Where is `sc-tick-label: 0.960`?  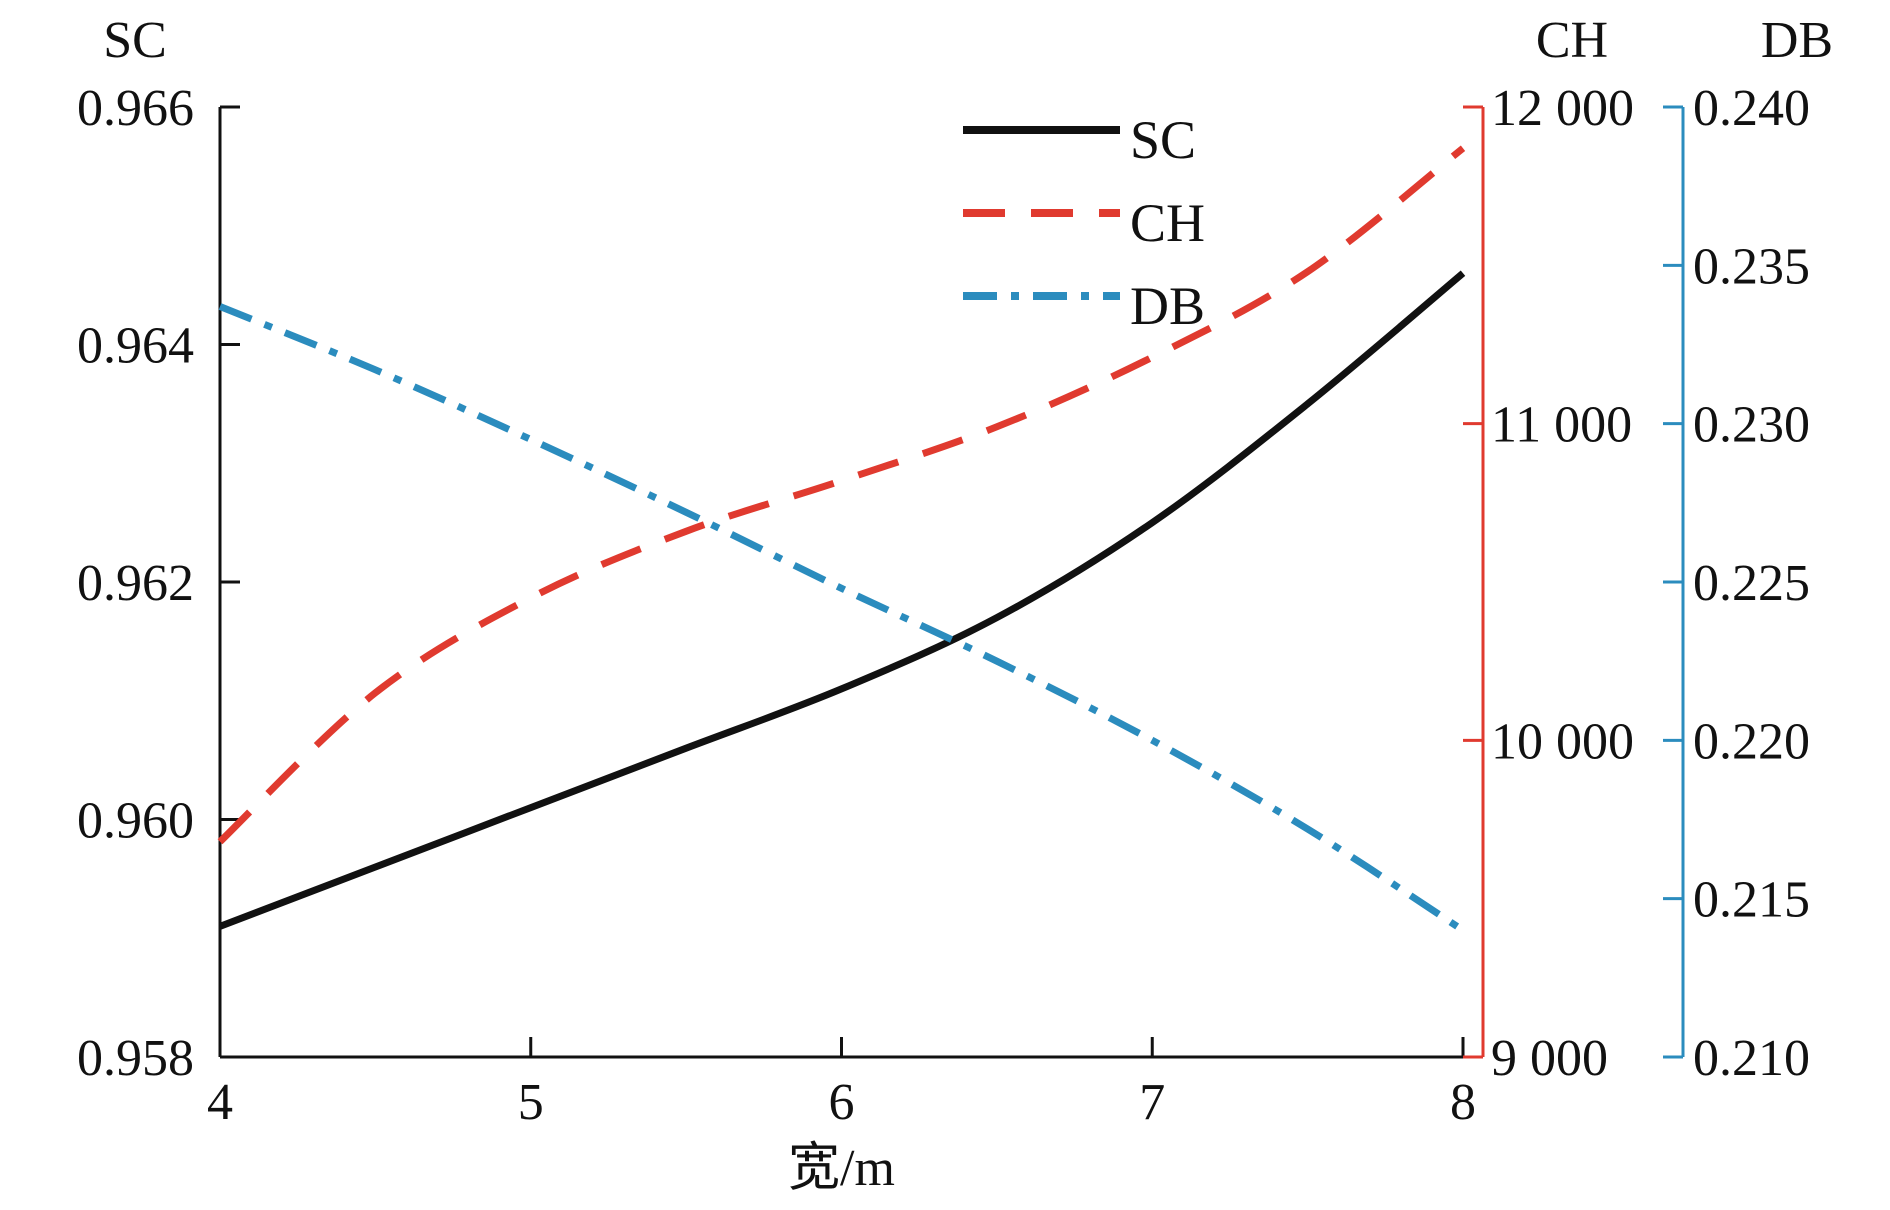
sc-tick-label: 0.960 is located at coordinates (135, 821).